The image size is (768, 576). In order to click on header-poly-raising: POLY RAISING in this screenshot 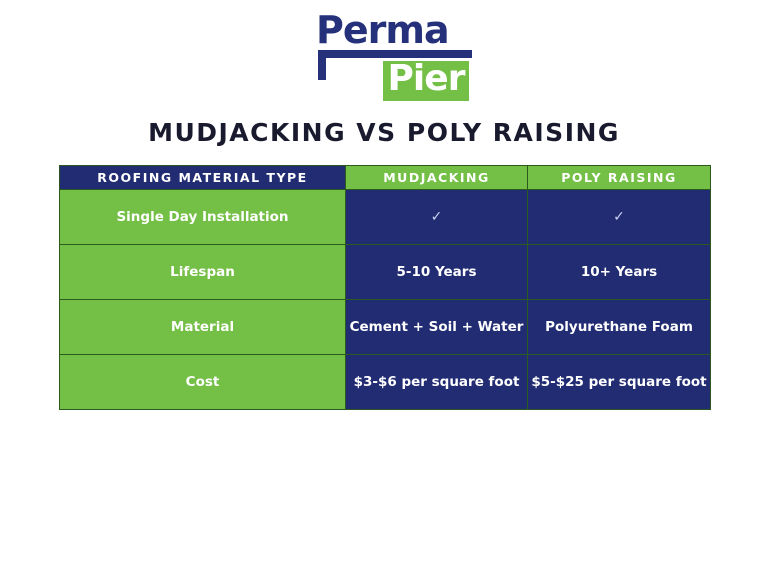, I will do `click(619, 177)`.